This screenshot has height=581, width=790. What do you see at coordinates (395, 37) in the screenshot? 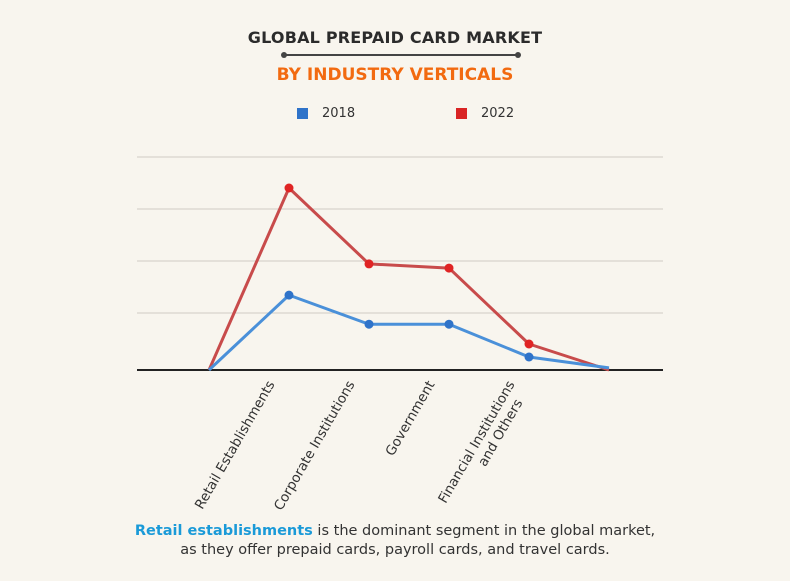
I see `chart-title: GLOBAL PREPAID CARD MARKET` at bounding box center [395, 37].